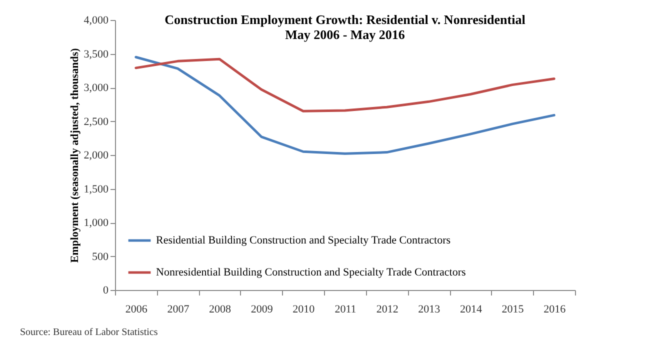 The image size is (647, 364). What do you see at coordinates (513, 310) in the screenshot?
I see `x-tick-label: 2015` at bounding box center [513, 310].